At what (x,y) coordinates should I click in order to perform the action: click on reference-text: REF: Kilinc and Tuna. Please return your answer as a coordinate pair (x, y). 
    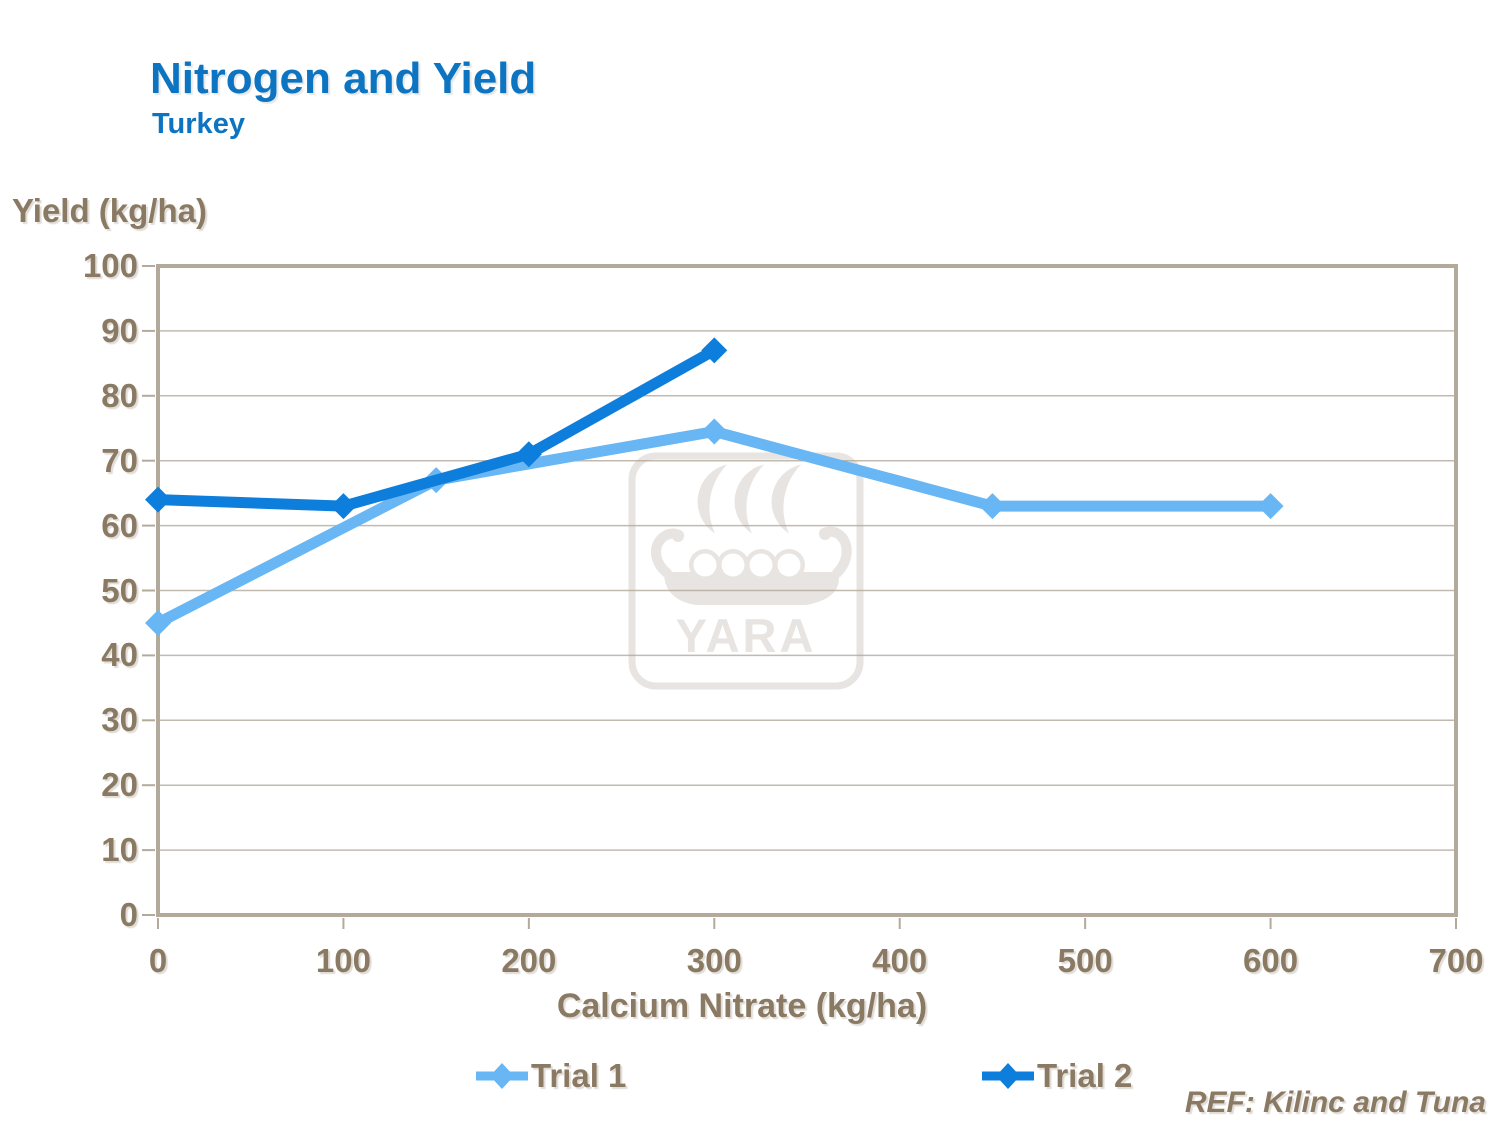
    Looking at the image, I should click on (1335, 1102).